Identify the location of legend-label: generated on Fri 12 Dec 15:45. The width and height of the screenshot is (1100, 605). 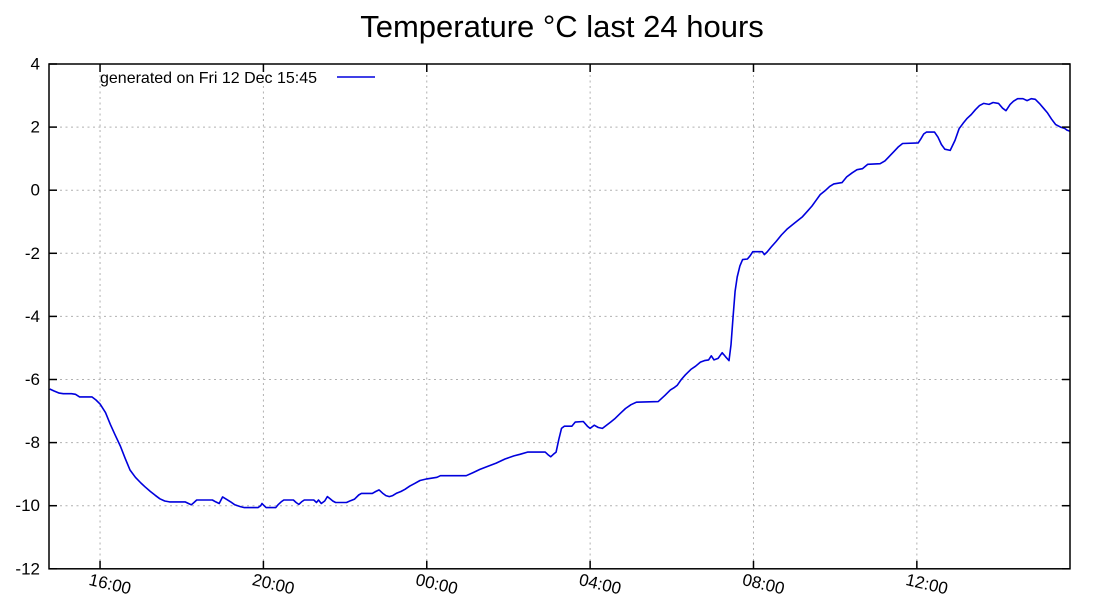
(208, 78).